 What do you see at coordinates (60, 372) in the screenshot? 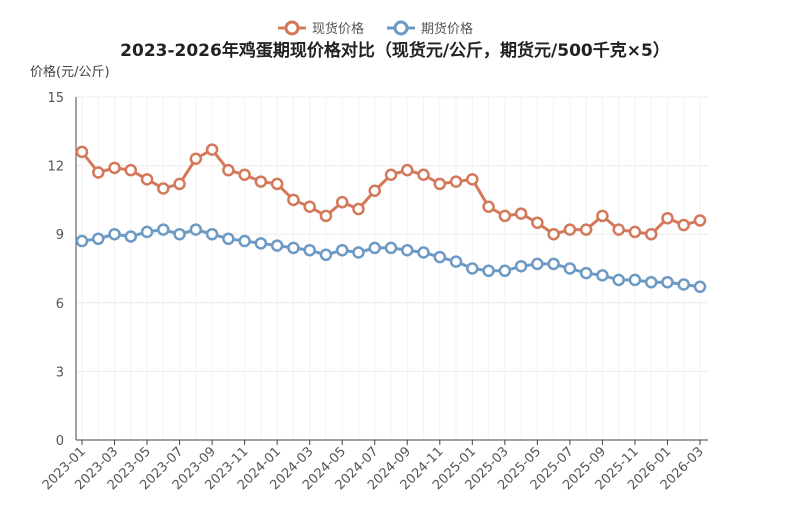
I see `y-tick-label: 3` at bounding box center [60, 372].